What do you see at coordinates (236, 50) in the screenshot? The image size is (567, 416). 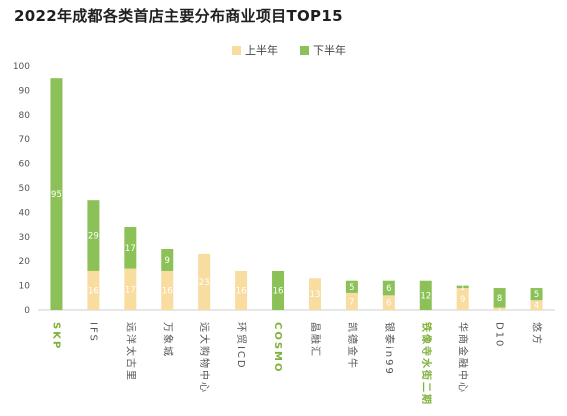 I see `legend-swatch-h1` at bounding box center [236, 50].